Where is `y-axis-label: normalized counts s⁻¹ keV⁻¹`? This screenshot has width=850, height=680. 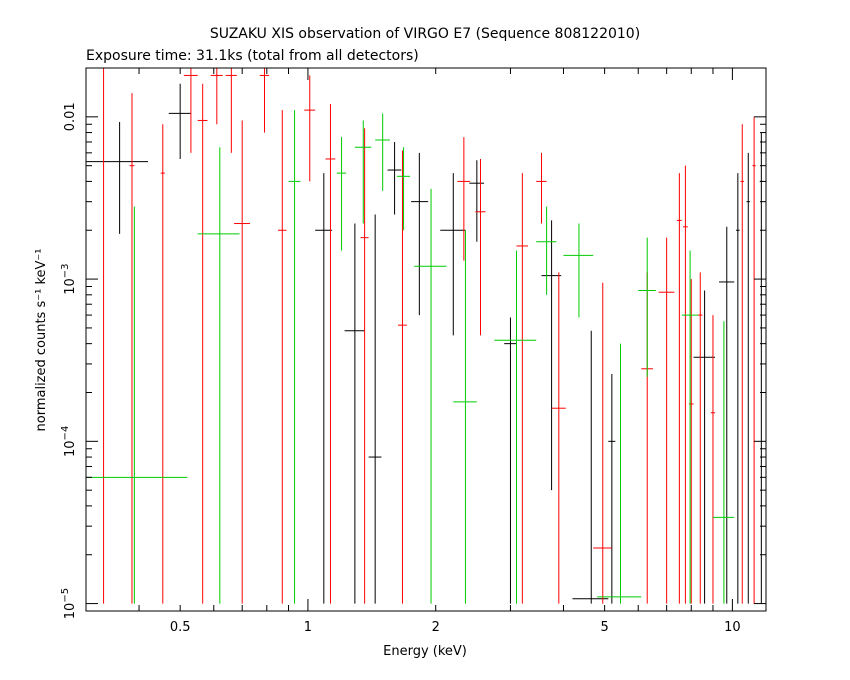 y-axis-label: normalized counts s⁻¹ keV⁻¹ is located at coordinates (41, 340).